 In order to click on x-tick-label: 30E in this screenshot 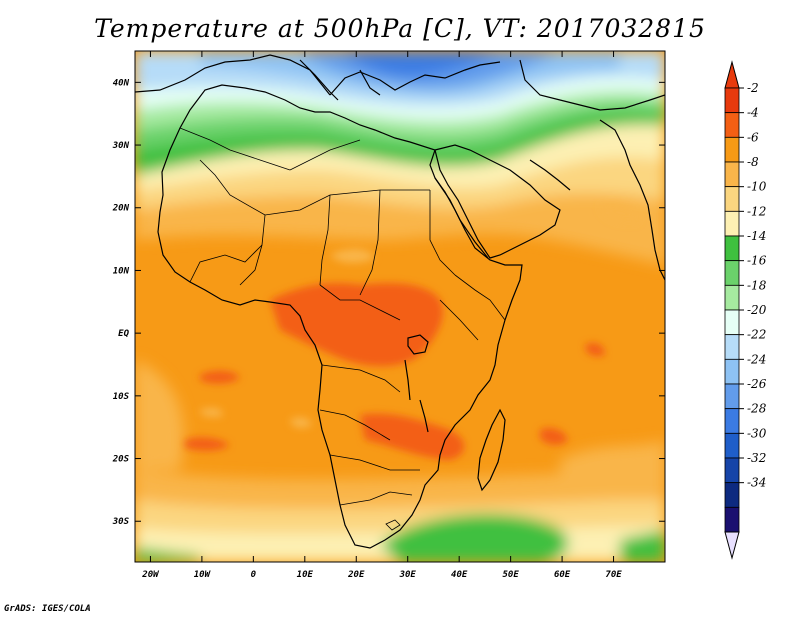, I will do `click(408, 575)`.